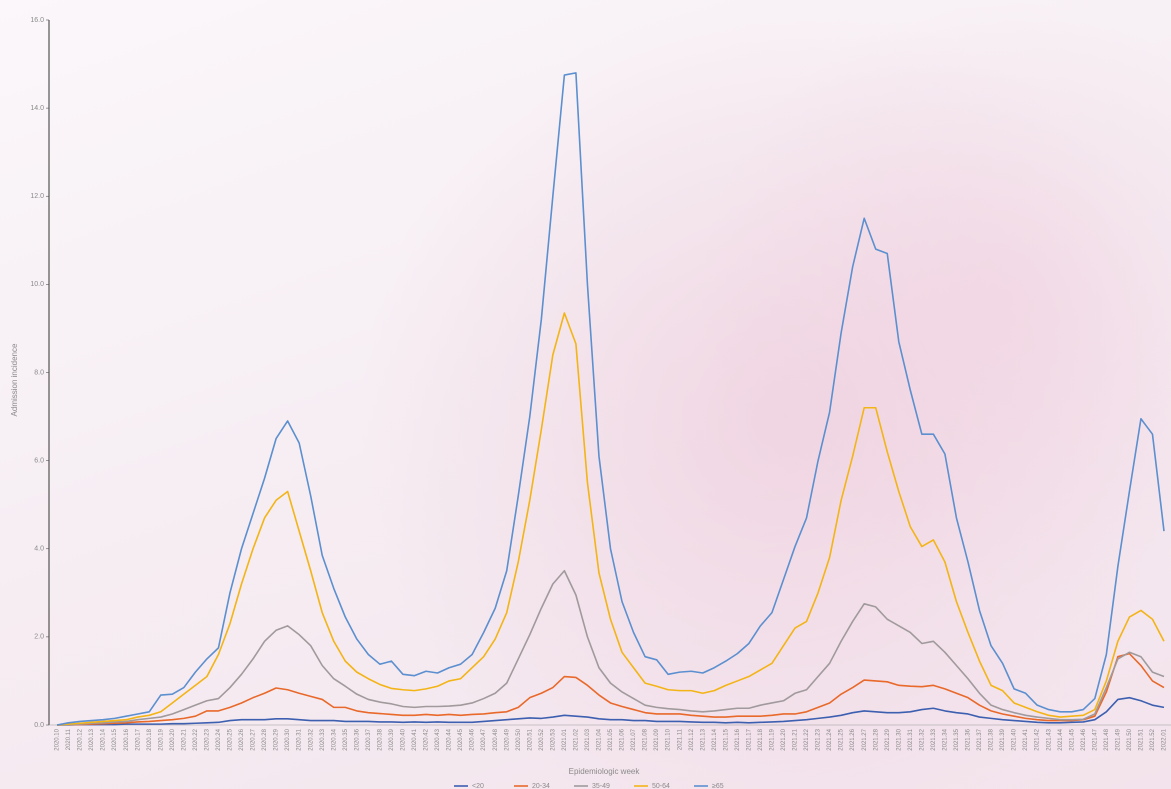  I want to click on x-tick-label: 2021.39, so click(1003, 739).